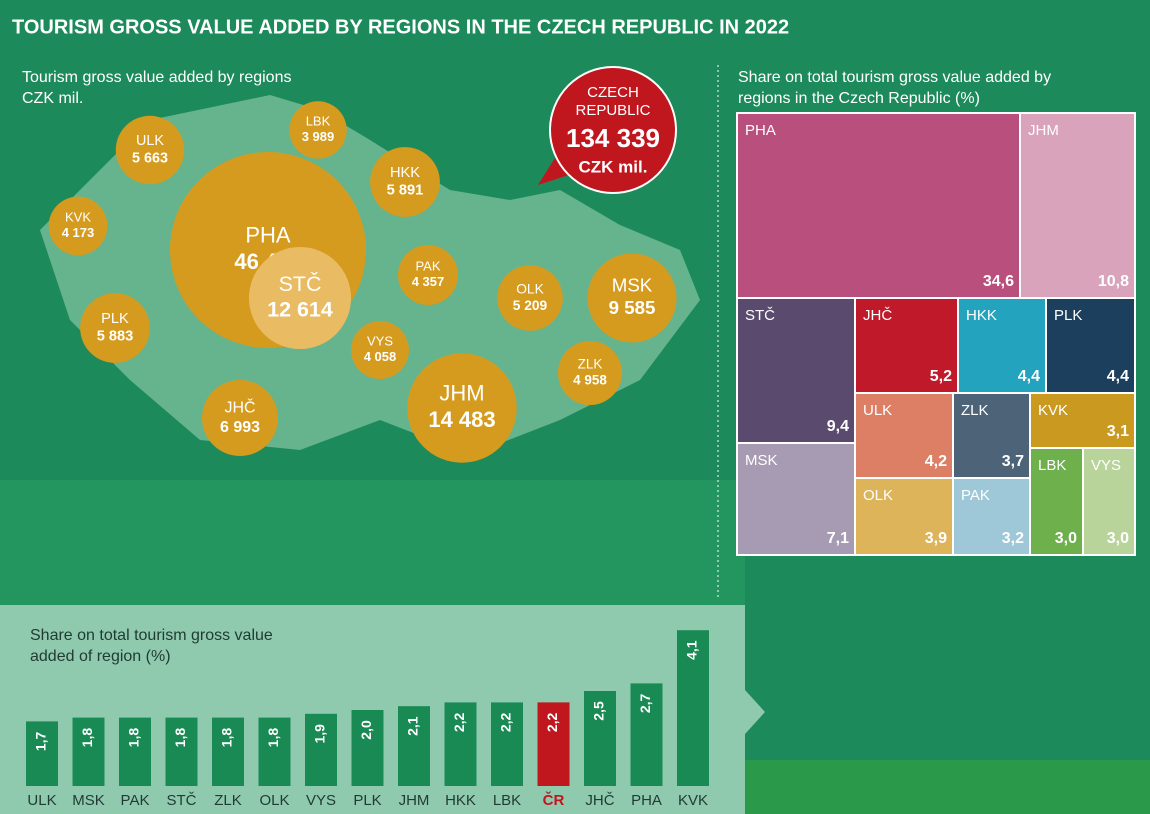  I want to click on treemap-value: 3,7, so click(1013, 461).